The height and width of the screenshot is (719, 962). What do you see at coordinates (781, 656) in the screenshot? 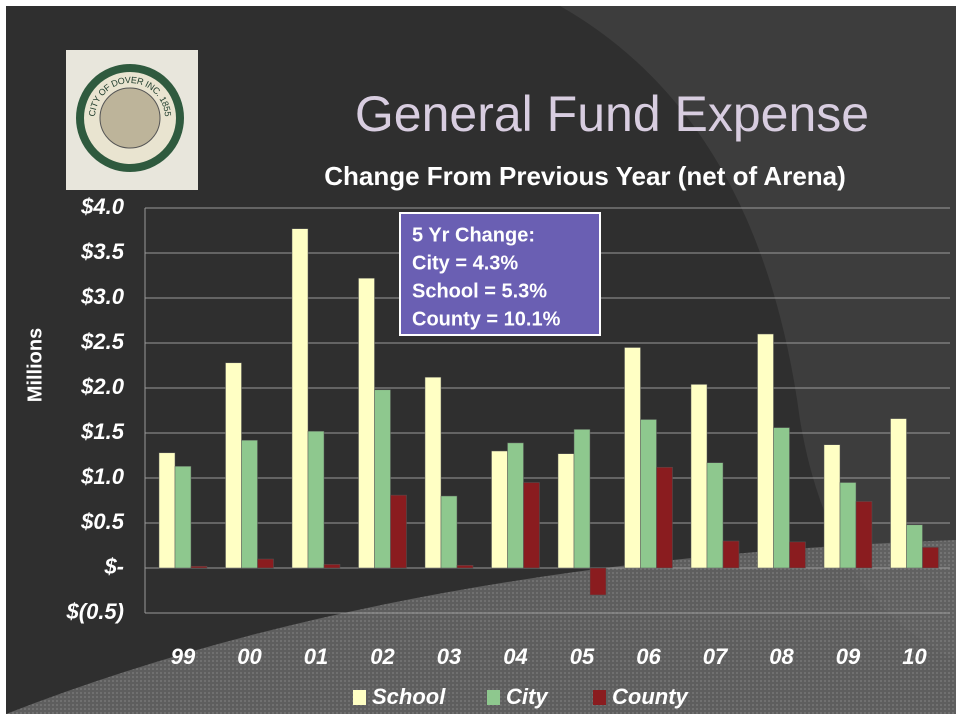
I see `x-tick-label: 08` at bounding box center [781, 656].